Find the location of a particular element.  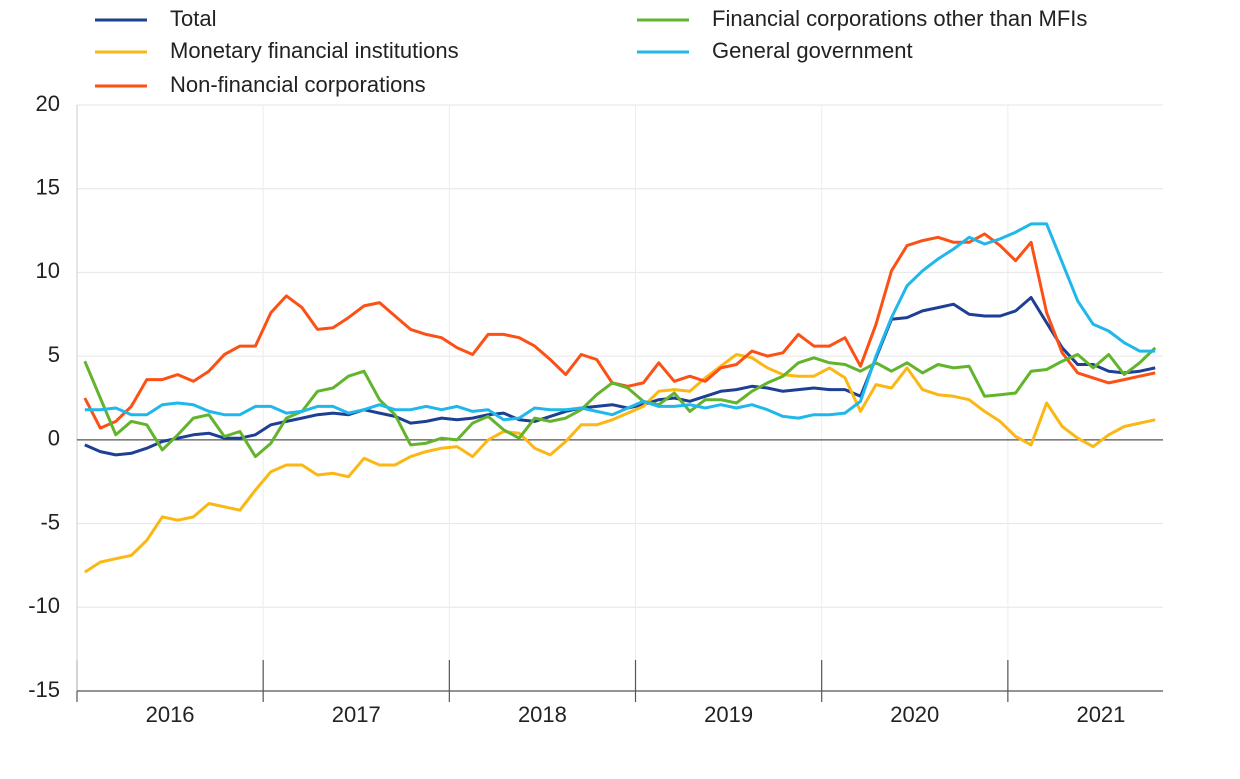

x-tick-label: 2019 is located at coordinates (728, 714).